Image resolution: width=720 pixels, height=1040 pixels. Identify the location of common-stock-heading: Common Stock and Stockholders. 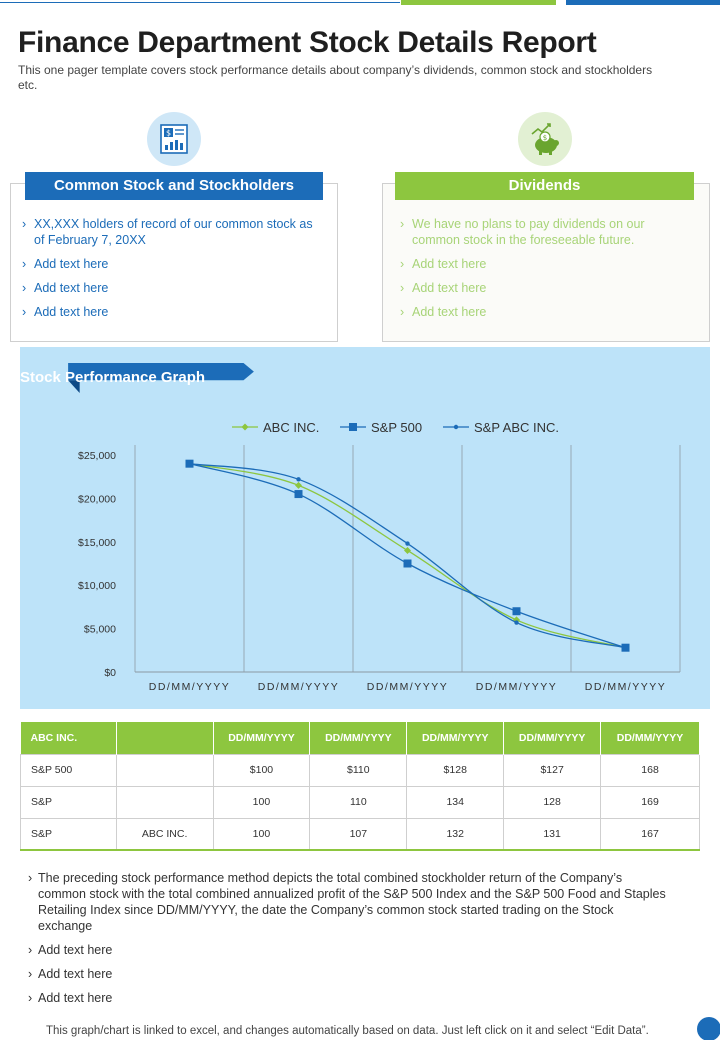
(174, 186).